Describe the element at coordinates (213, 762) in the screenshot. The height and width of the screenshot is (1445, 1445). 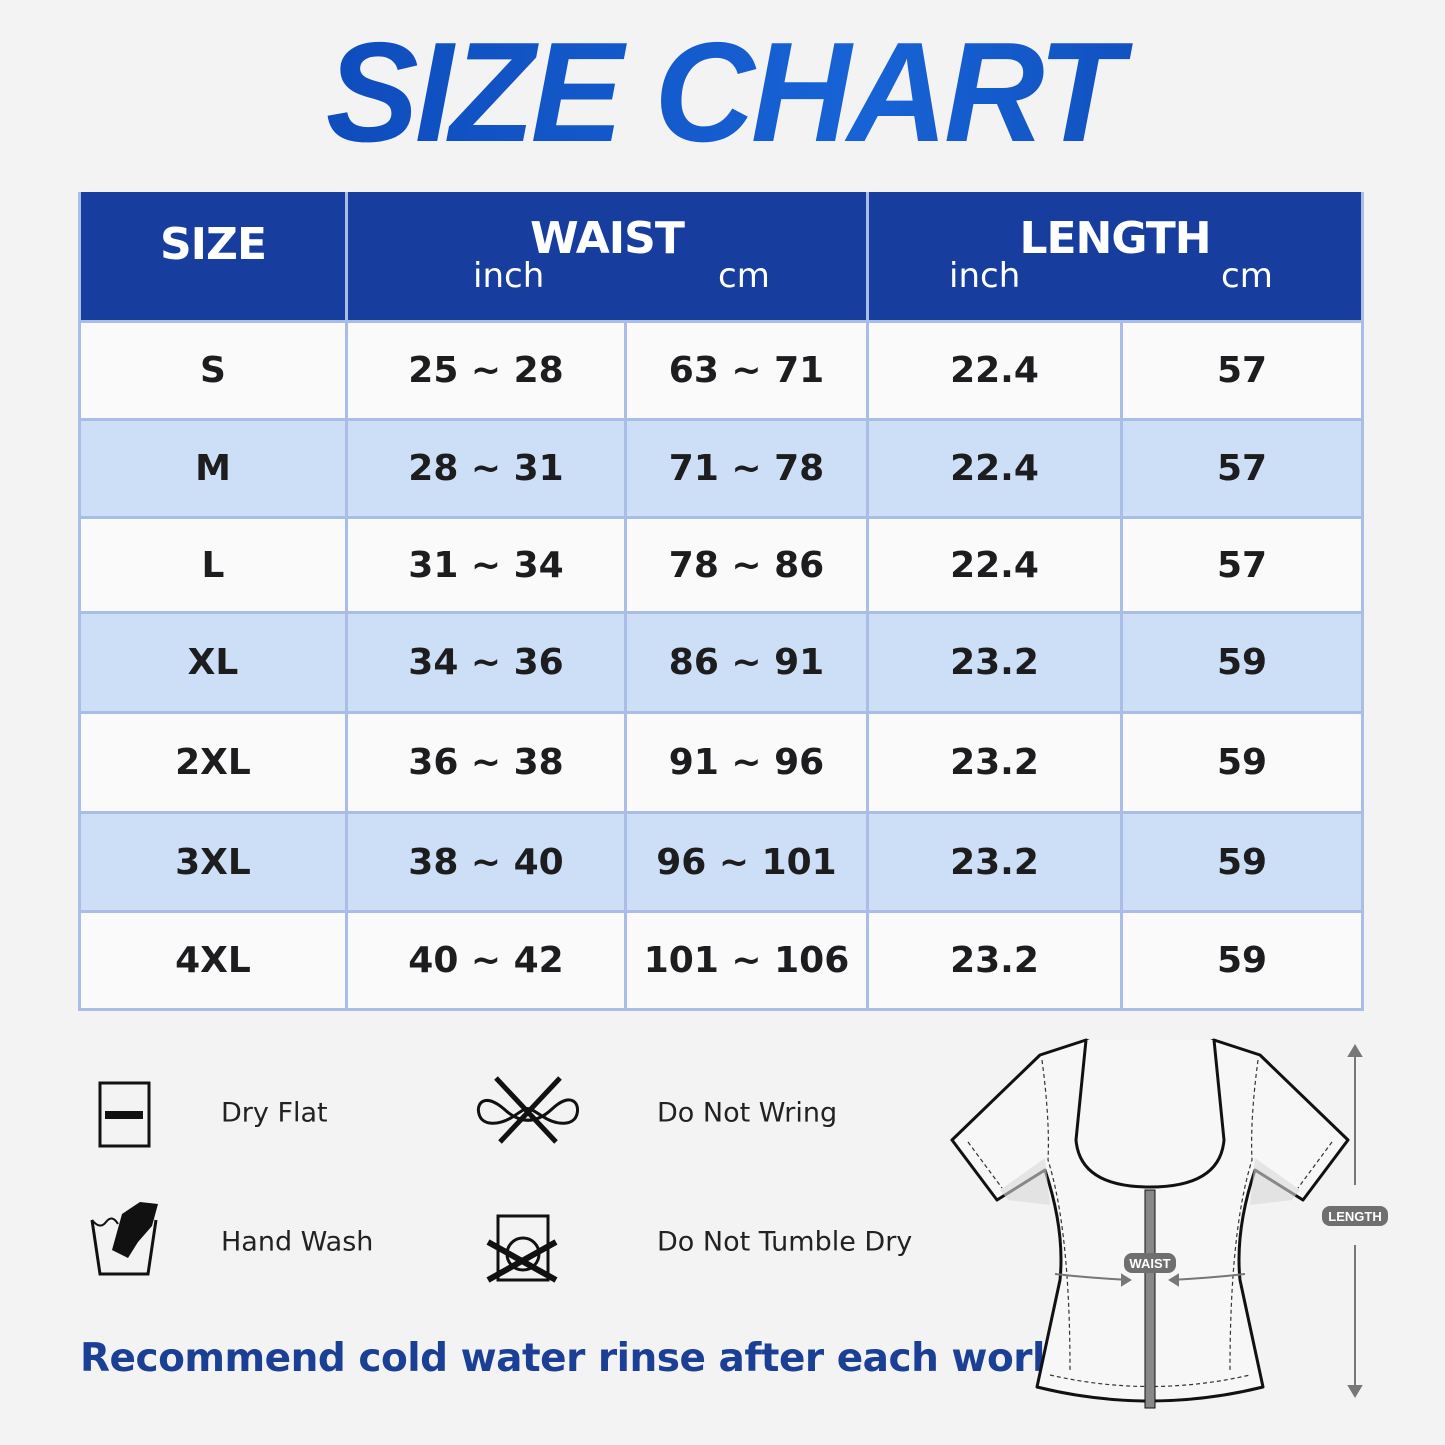
I see `cell-size: 2XL` at that location.